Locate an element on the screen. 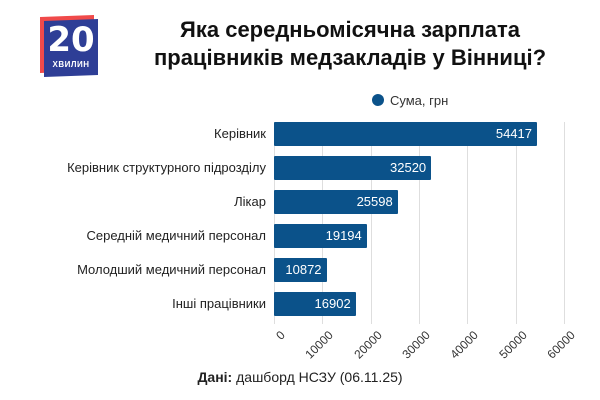 This screenshot has width=600, height=400. category-label: Керівник is located at coordinates (240, 133).